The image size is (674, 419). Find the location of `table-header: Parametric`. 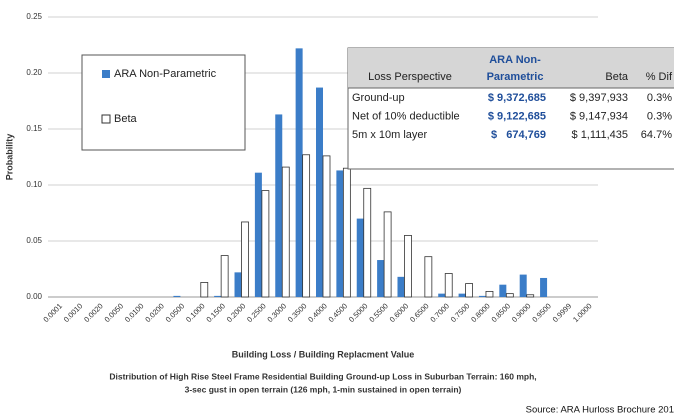

table-header: Parametric is located at coordinates (515, 77).